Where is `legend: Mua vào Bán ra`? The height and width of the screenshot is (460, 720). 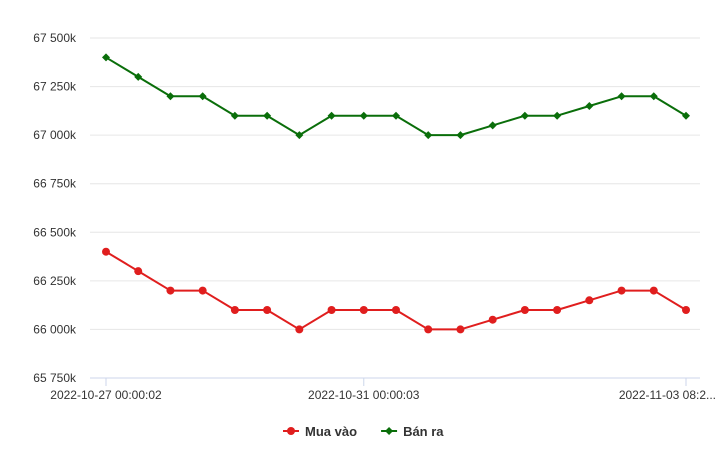 legend: Mua vào Bán ra is located at coordinates (363, 431).